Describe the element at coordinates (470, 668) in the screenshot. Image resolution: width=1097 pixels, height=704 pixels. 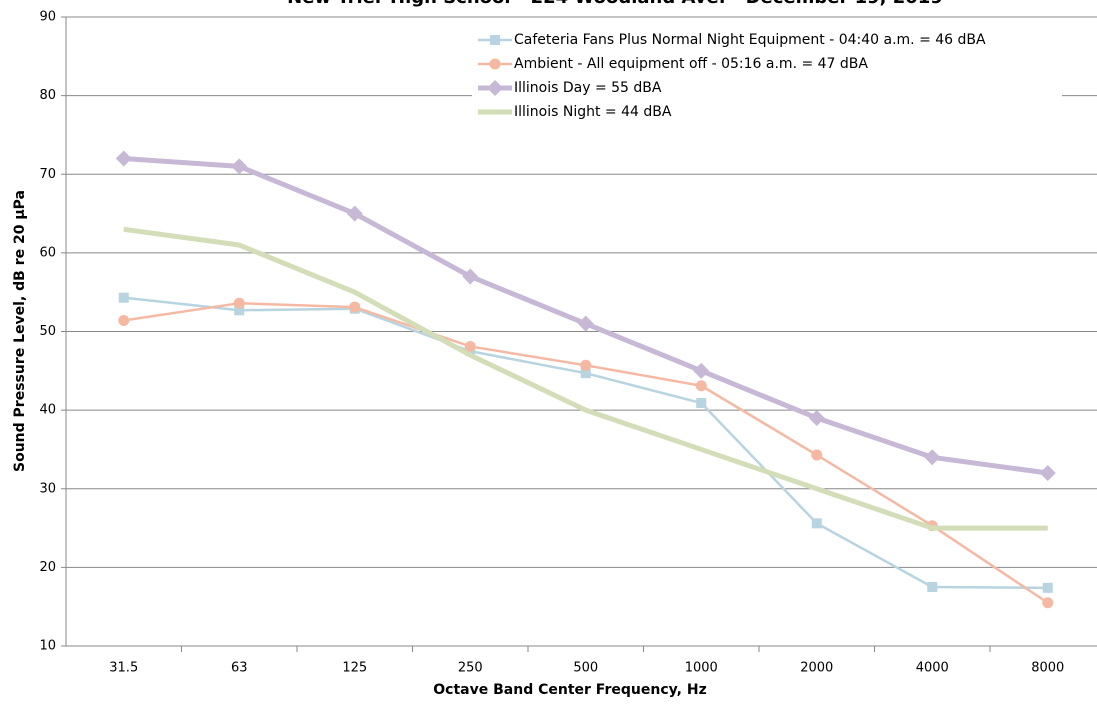
I see `x-tick-label: 250` at that location.